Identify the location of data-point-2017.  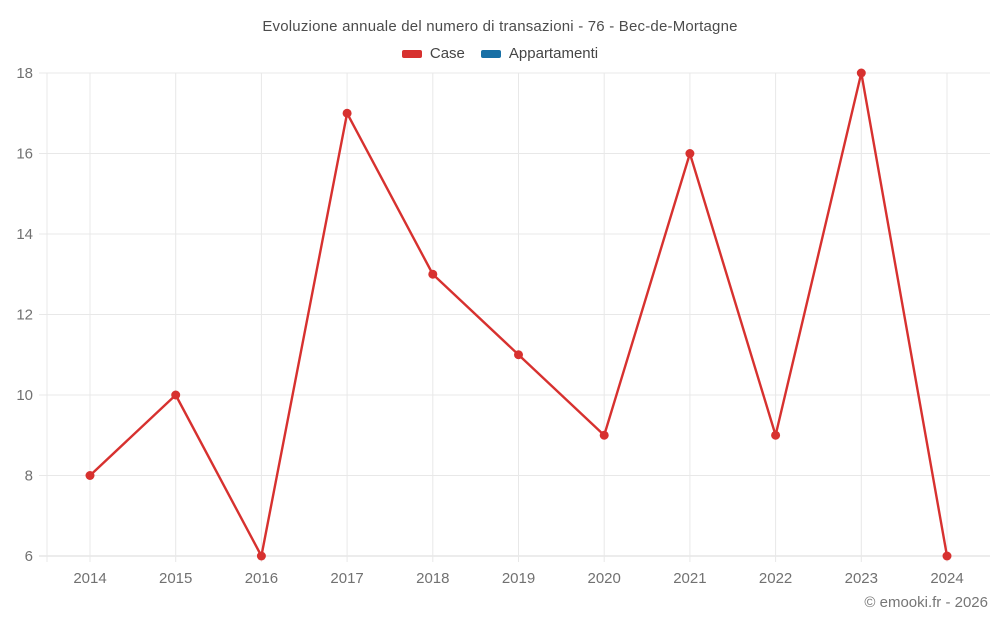
(347, 113).